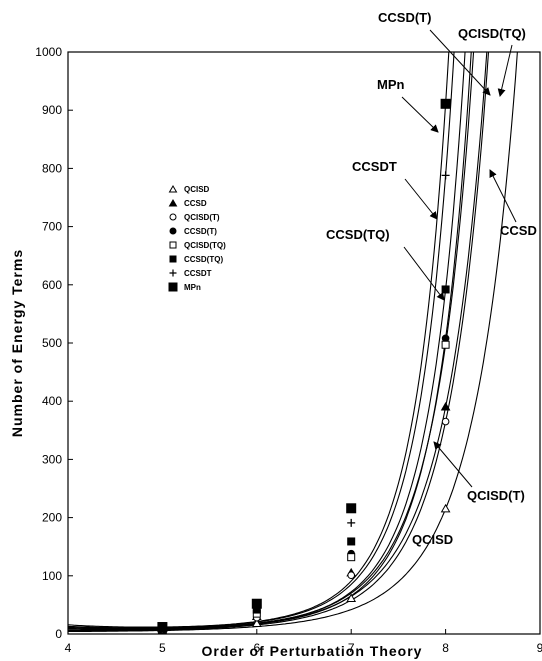  Describe the element at coordinates (52, 518) in the screenshot. I see `y-tick-label: 200` at that location.